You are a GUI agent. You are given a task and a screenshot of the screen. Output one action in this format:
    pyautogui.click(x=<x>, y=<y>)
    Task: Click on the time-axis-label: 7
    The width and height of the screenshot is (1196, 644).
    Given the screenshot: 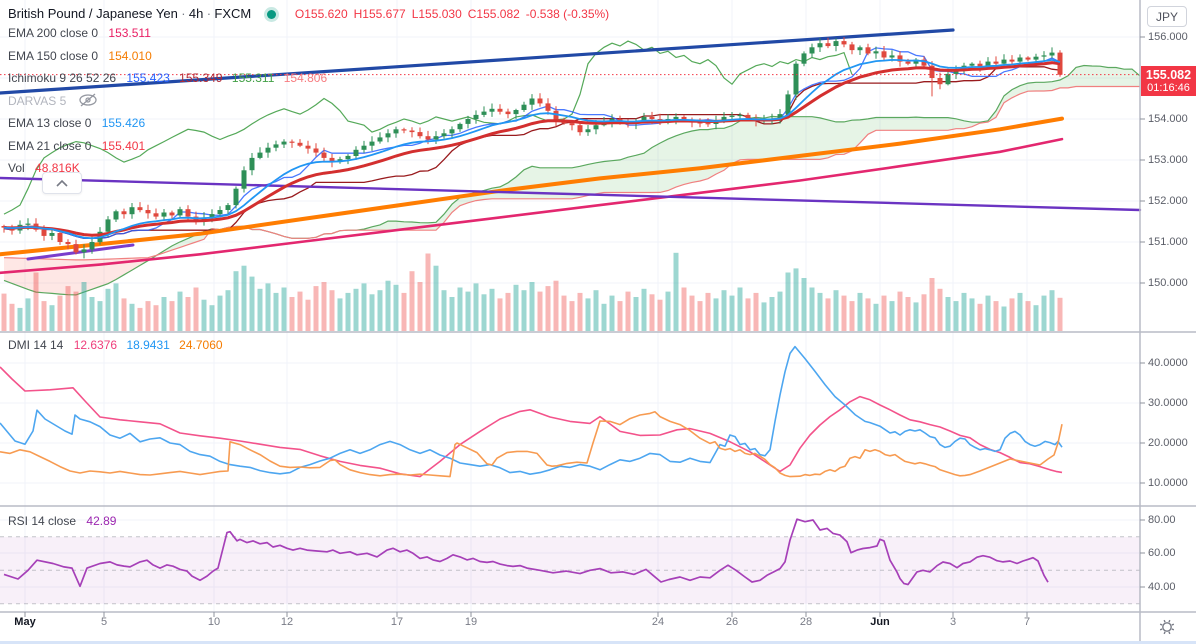 What is the action you would take?
    pyautogui.click(x=1027, y=622)
    